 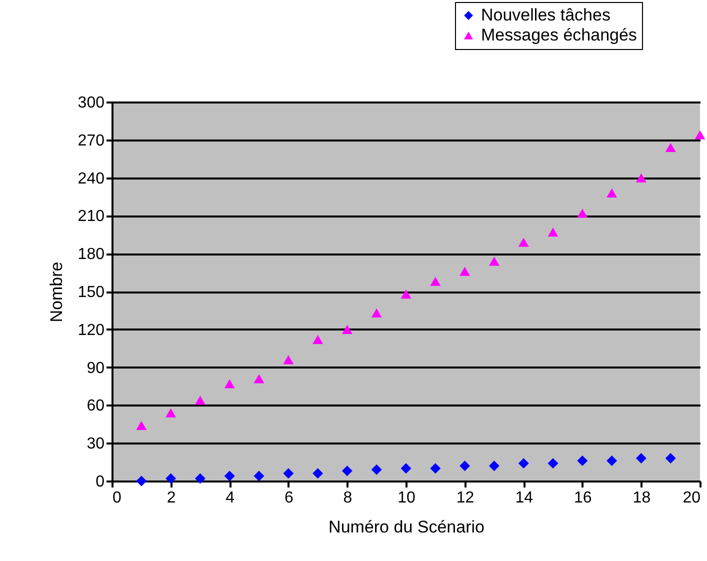 I want to click on y-tick-label: 0, so click(x=100, y=482).